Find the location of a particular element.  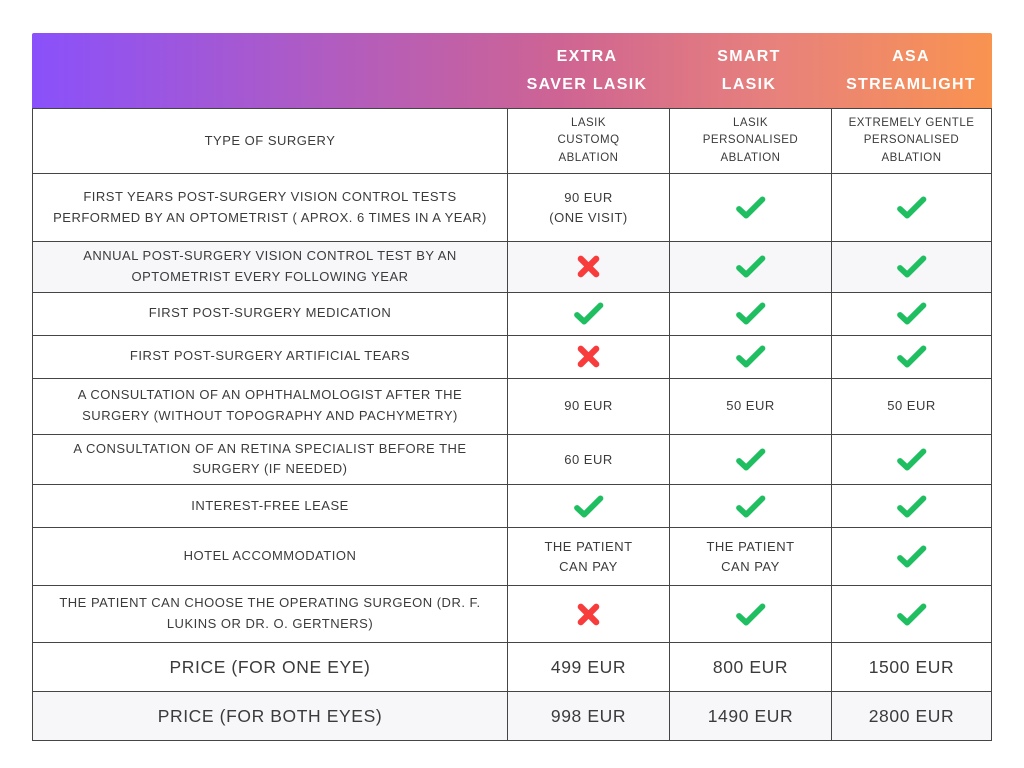

table-cell-text: THE PATIENT CAN PAY is located at coordinates (750, 557).